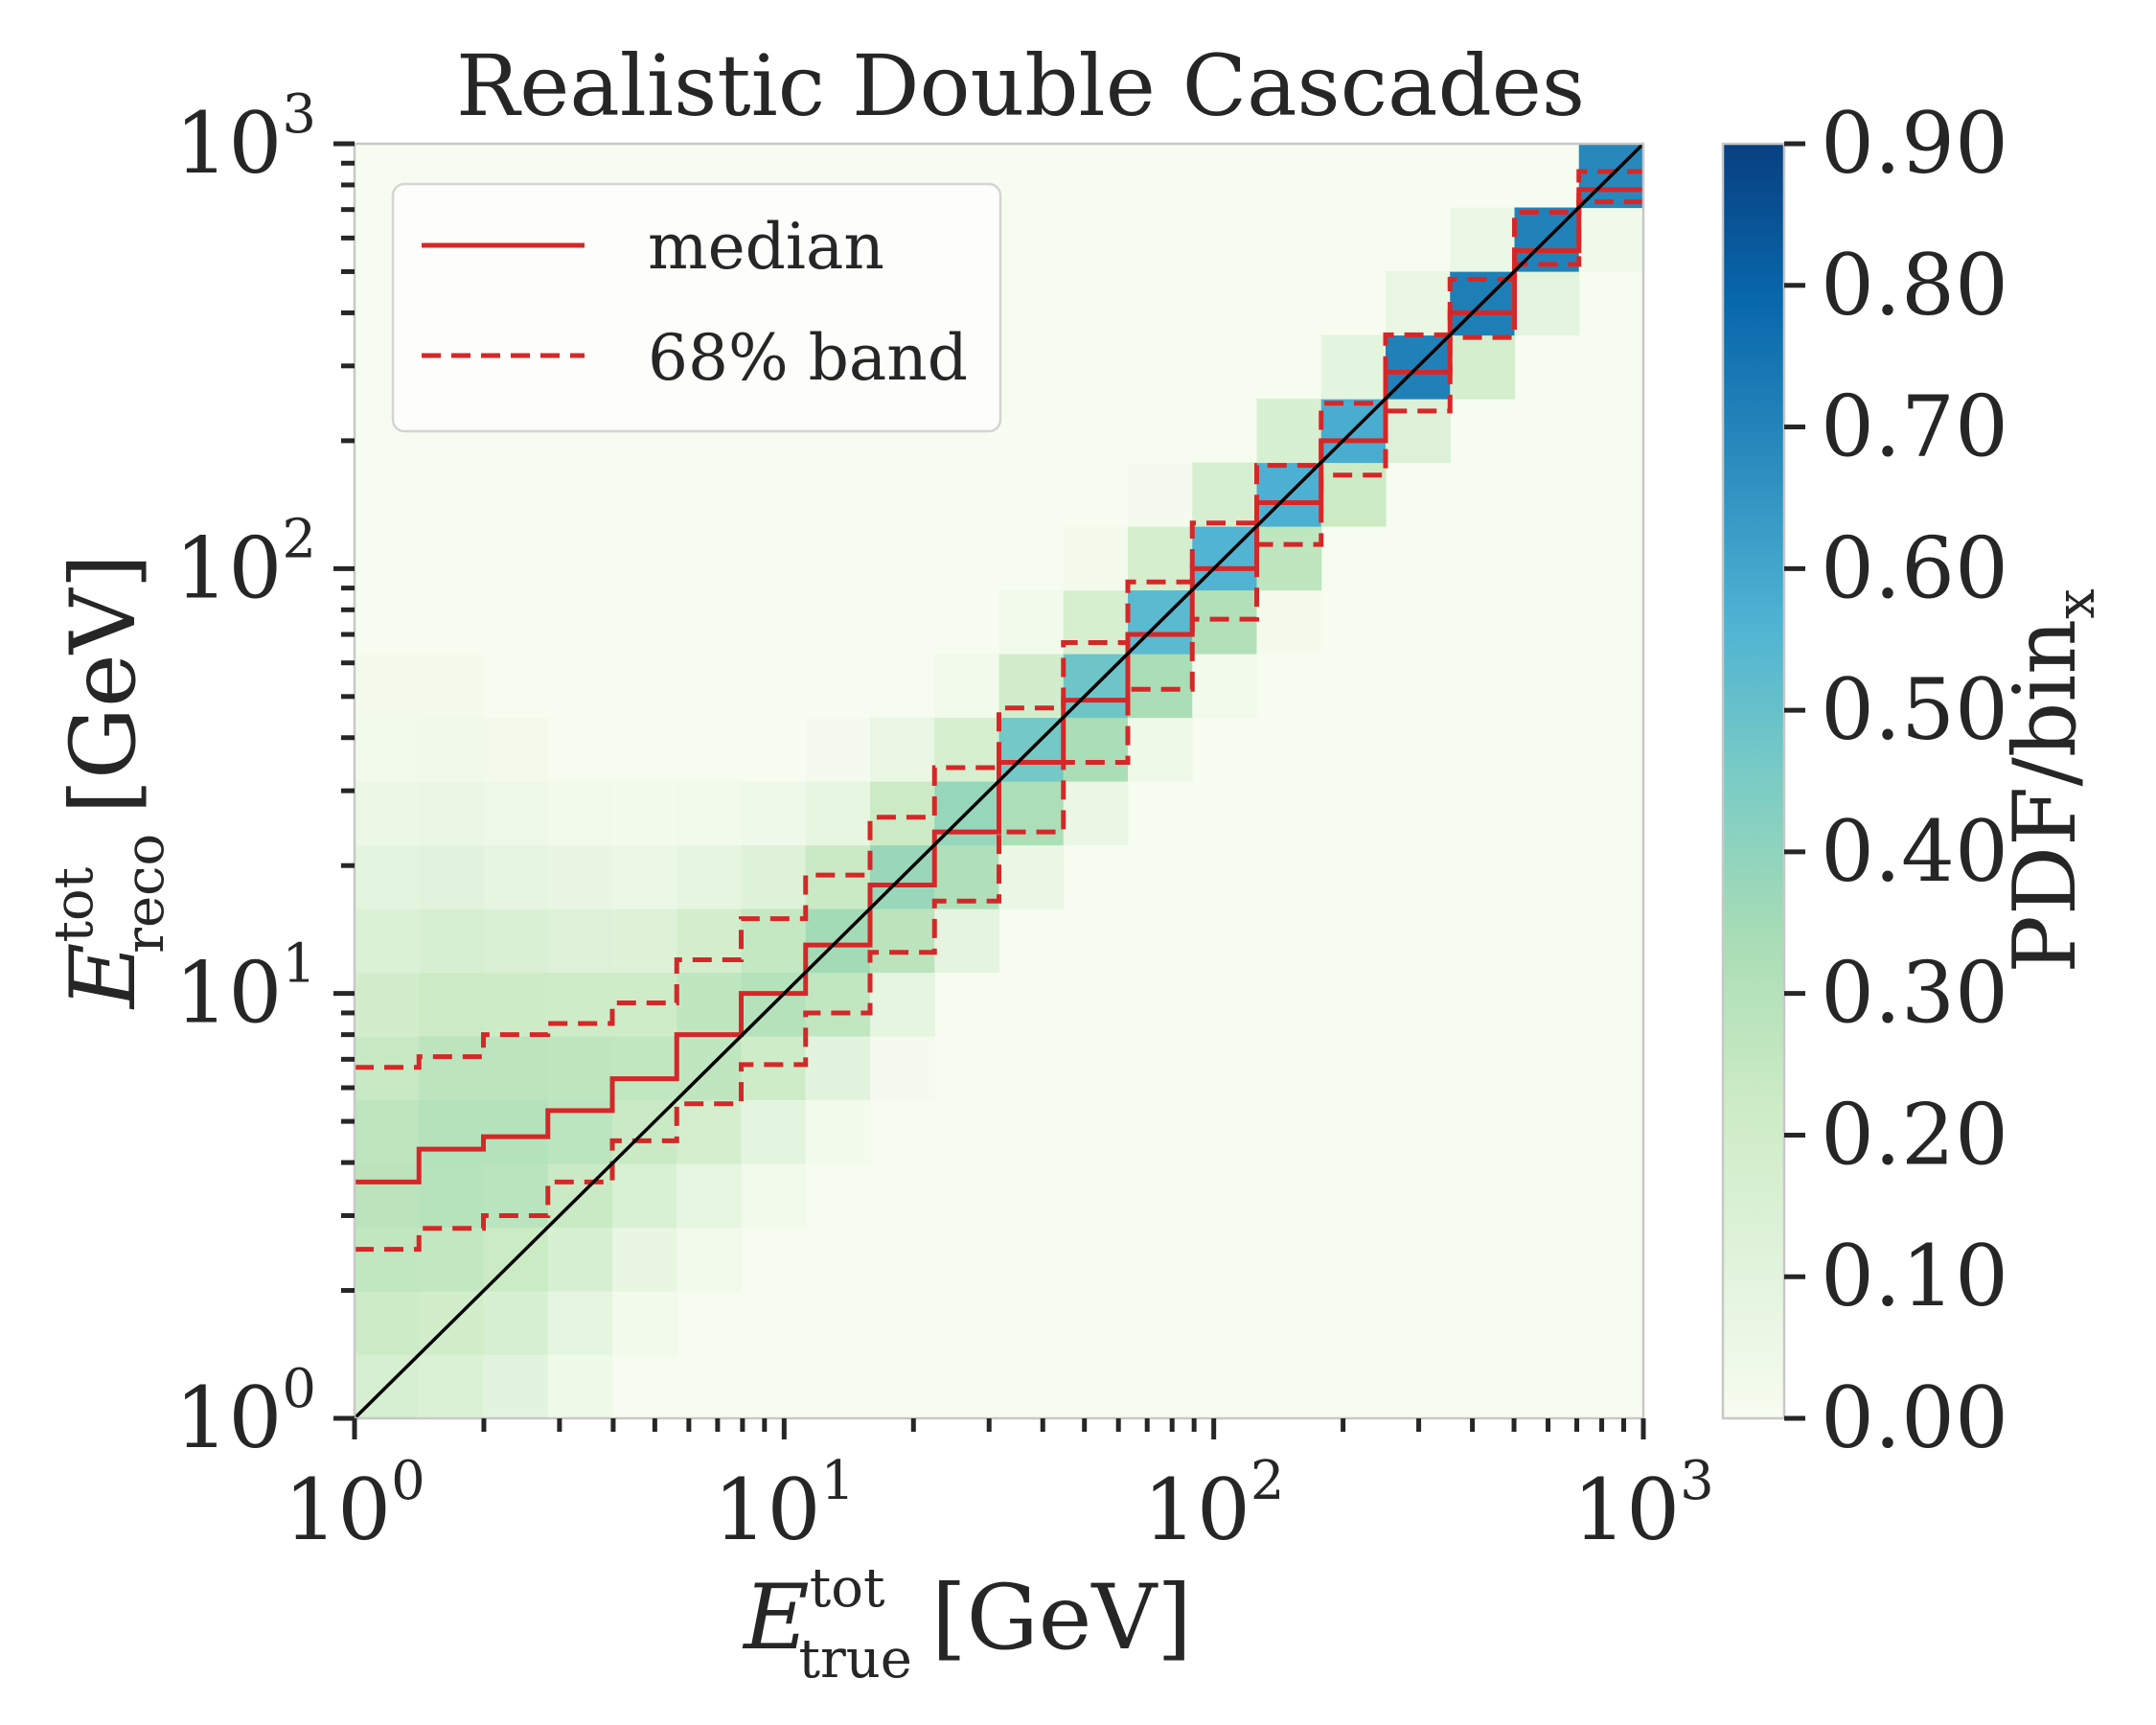 The image size is (2156, 1725). Describe the element at coordinates (245, 1412) in the screenshot. I see `y-tick-label: 10⁰` at that location.